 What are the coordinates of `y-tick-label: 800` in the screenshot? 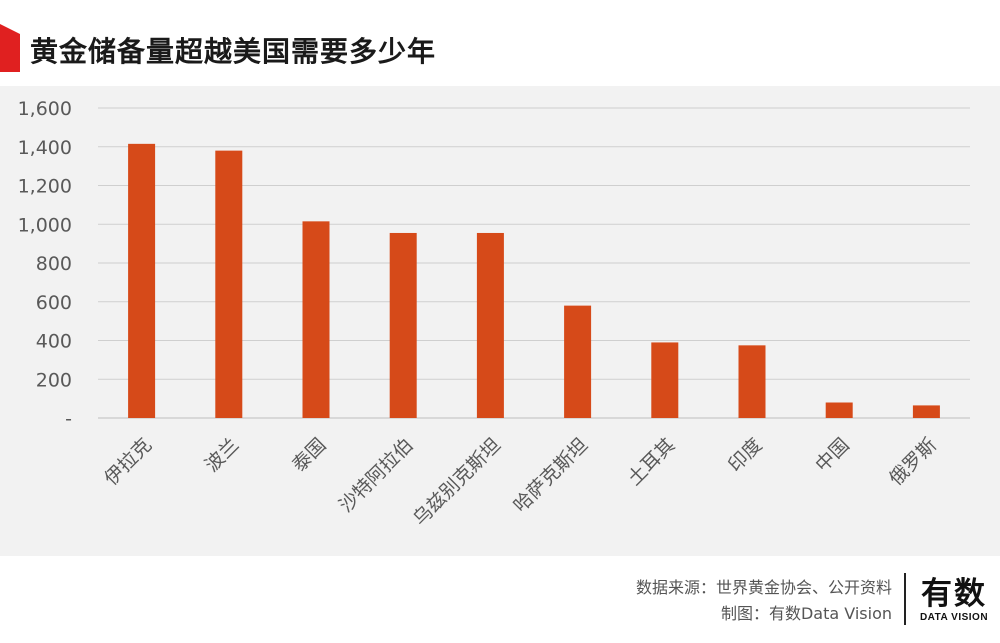 It's located at (54, 264).